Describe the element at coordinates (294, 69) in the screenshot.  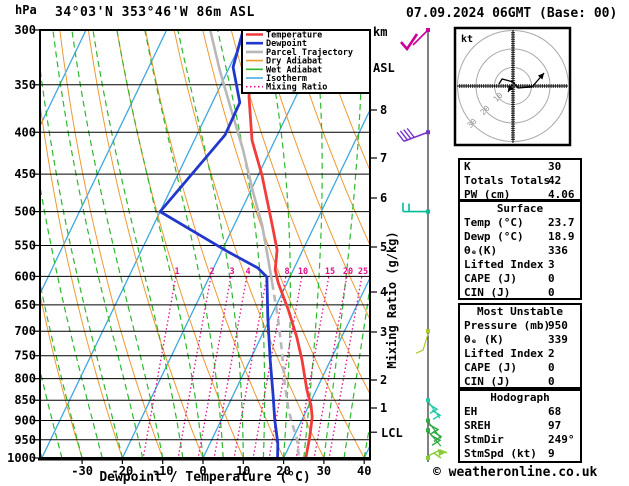
I see `legend-item-label: Wet Adiabat` at that location.